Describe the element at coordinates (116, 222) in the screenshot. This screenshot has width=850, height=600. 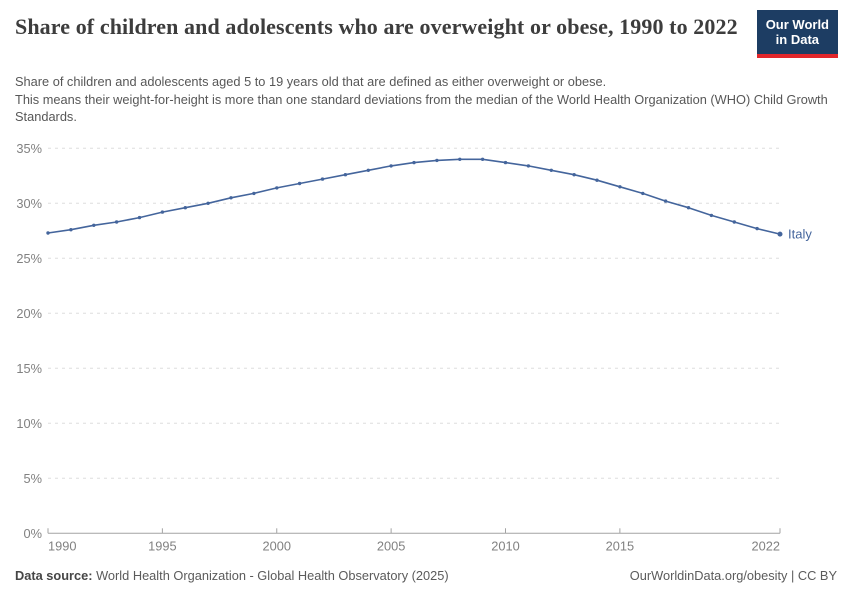
I see `data-point-1993` at that location.